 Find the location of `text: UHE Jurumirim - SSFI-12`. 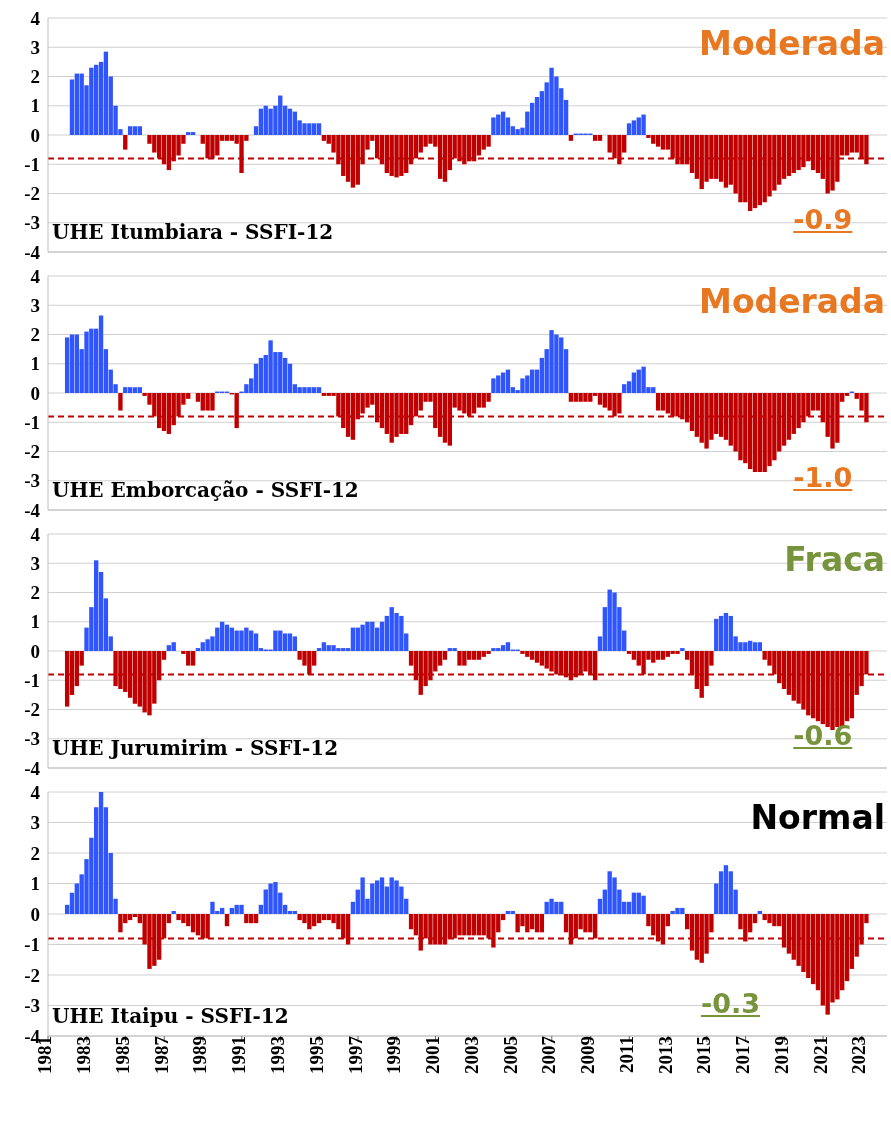

text: UHE Jurumirim - SSFI-12 is located at coordinates (195, 748).